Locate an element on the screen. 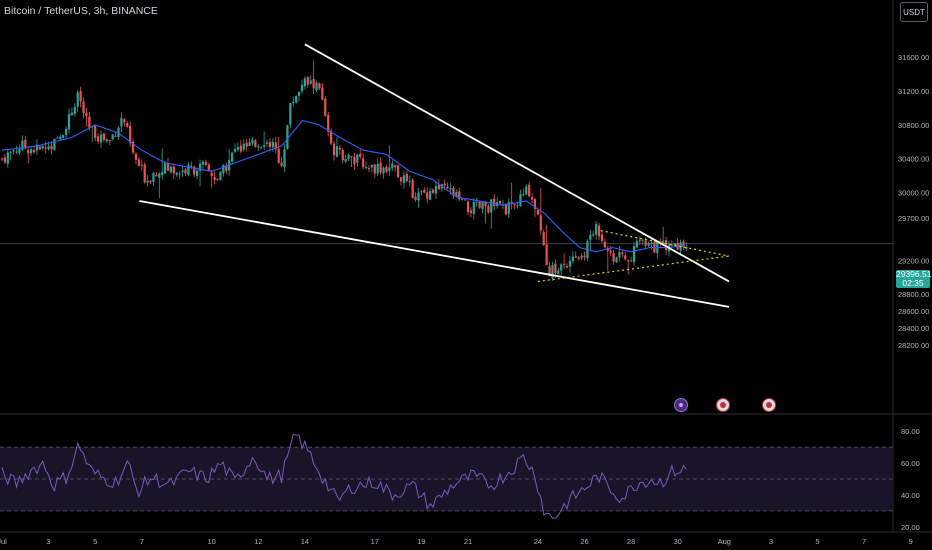  time-tick-label: 5 is located at coordinates (817, 541).